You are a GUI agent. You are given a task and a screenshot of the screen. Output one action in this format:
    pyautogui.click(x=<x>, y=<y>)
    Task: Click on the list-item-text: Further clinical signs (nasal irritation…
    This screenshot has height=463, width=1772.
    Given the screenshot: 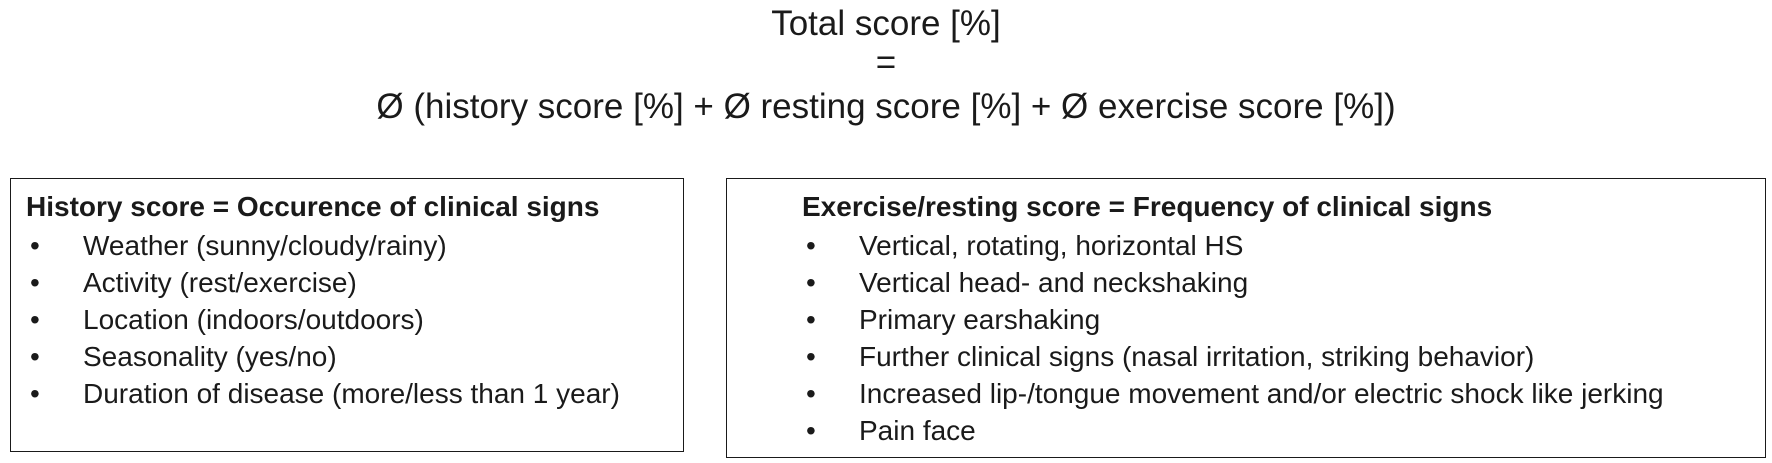 What is the action you would take?
    pyautogui.click(x=1197, y=356)
    